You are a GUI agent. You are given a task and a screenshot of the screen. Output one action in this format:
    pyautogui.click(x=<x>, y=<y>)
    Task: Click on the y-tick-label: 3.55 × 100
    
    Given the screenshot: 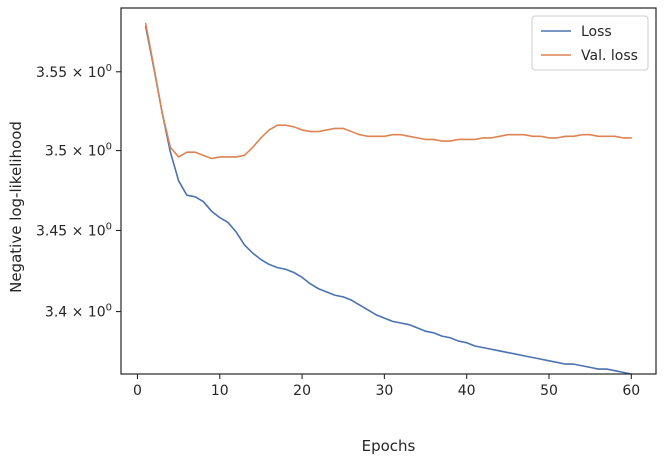 What is the action you would take?
    pyautogui.click(x=74, y=72)
    